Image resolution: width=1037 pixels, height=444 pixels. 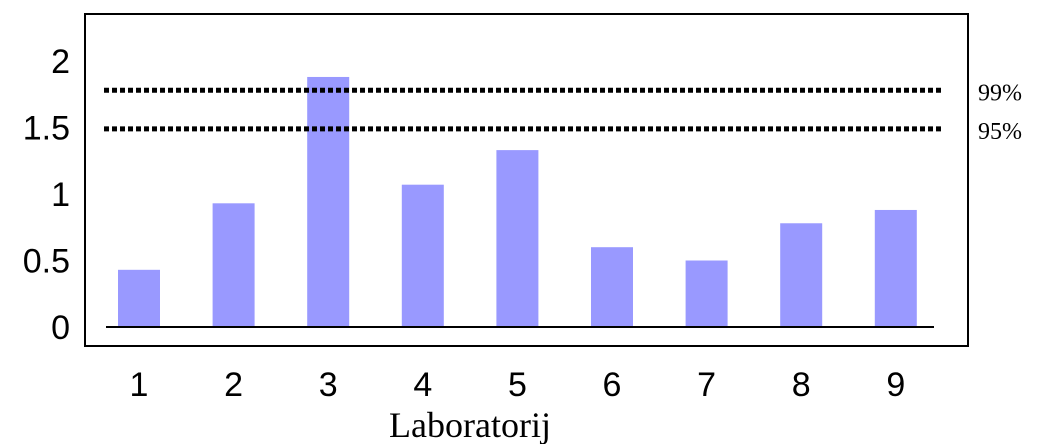 I want to click on x-tick-label-4: 4, so click(x=422, y=385).